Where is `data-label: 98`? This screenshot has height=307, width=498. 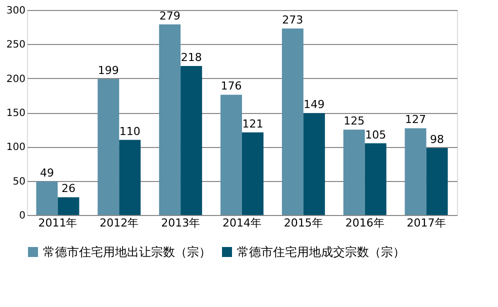
data-label: 98 is located at coordinates (437, 139).